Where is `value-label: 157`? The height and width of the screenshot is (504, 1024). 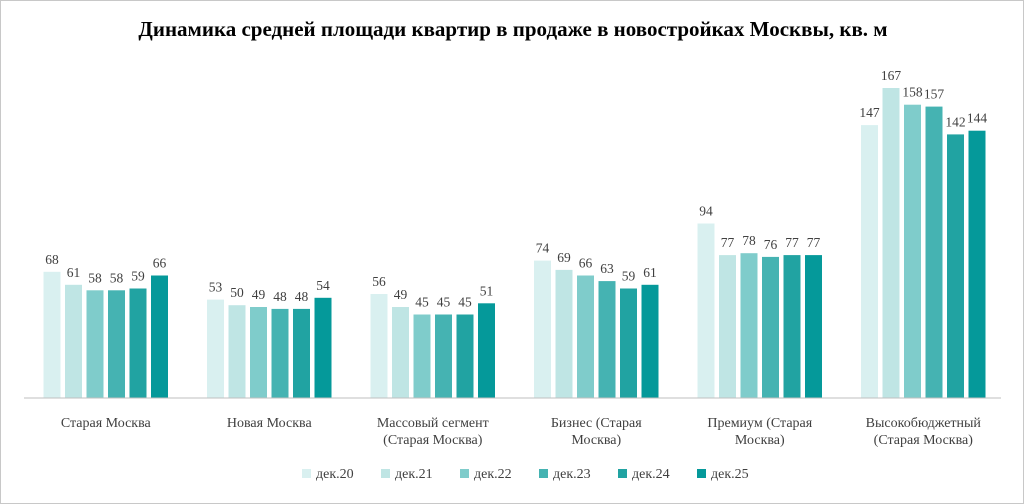
value-label: 157 is located at coordinates (934, 94).